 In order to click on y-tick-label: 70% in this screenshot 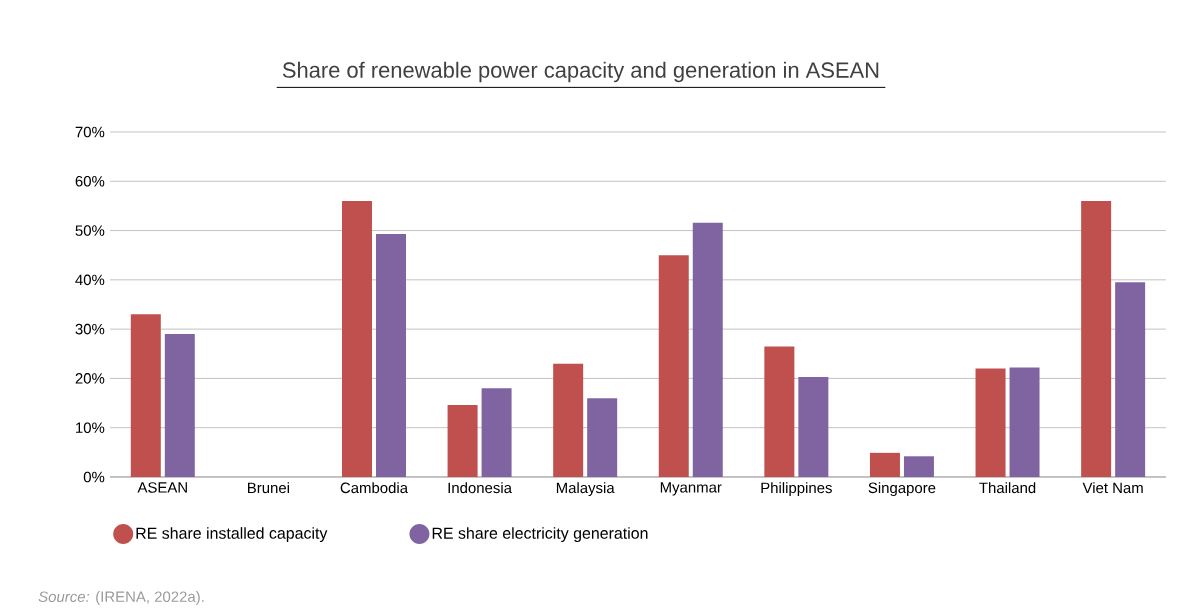, I will do `click(90, 132)`.